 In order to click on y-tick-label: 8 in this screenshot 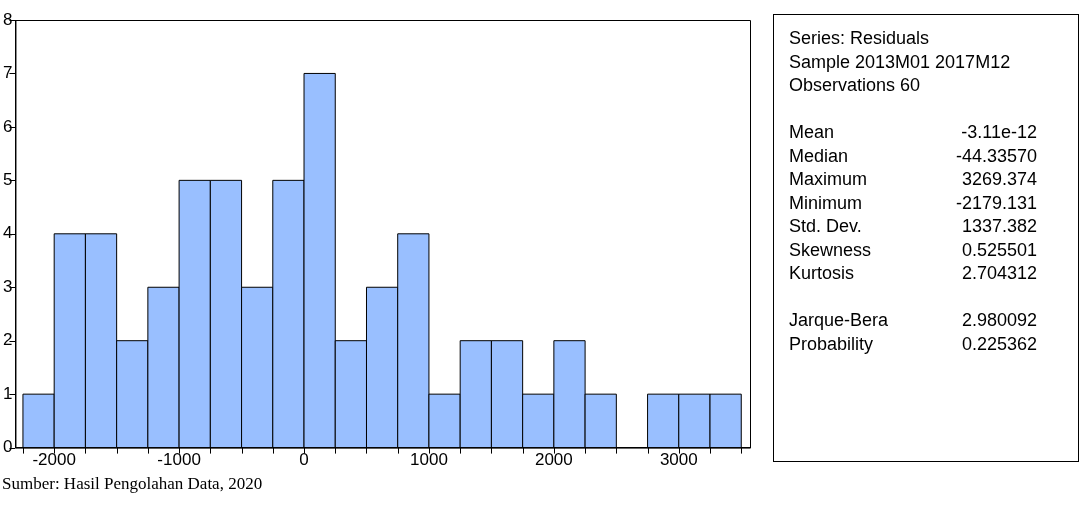, I will do `click(7, 19)`.